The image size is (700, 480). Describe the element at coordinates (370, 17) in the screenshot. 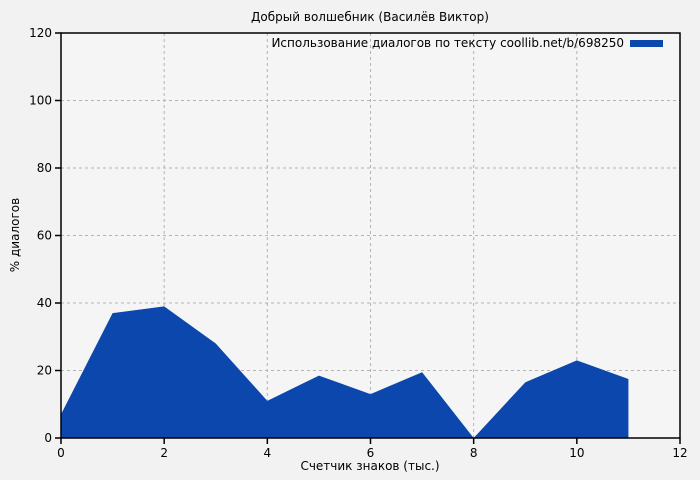

I see `chart-title: Добрый волшебник (Василёв Виктор)` at that location.